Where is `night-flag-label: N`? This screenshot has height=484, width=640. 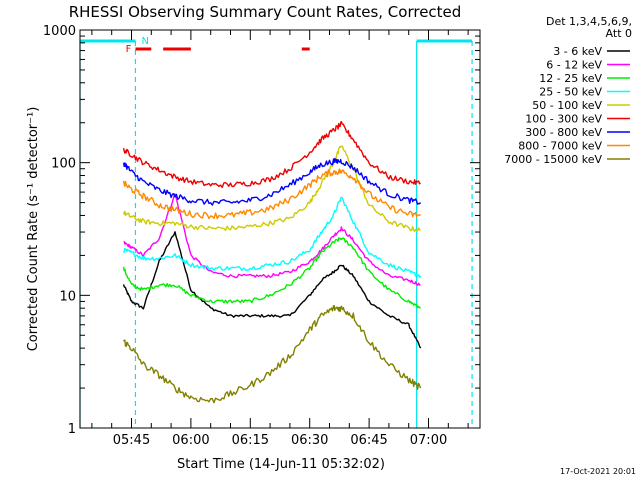 night-flag-label: N is located at coordinates (144, 41).